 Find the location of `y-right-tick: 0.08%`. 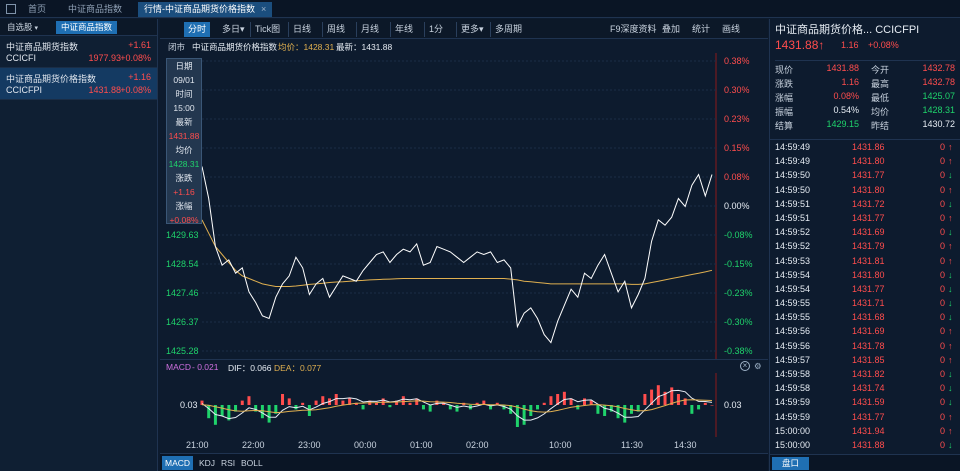

y-right-tick: 0.08% is located at coordinates (737, 177).